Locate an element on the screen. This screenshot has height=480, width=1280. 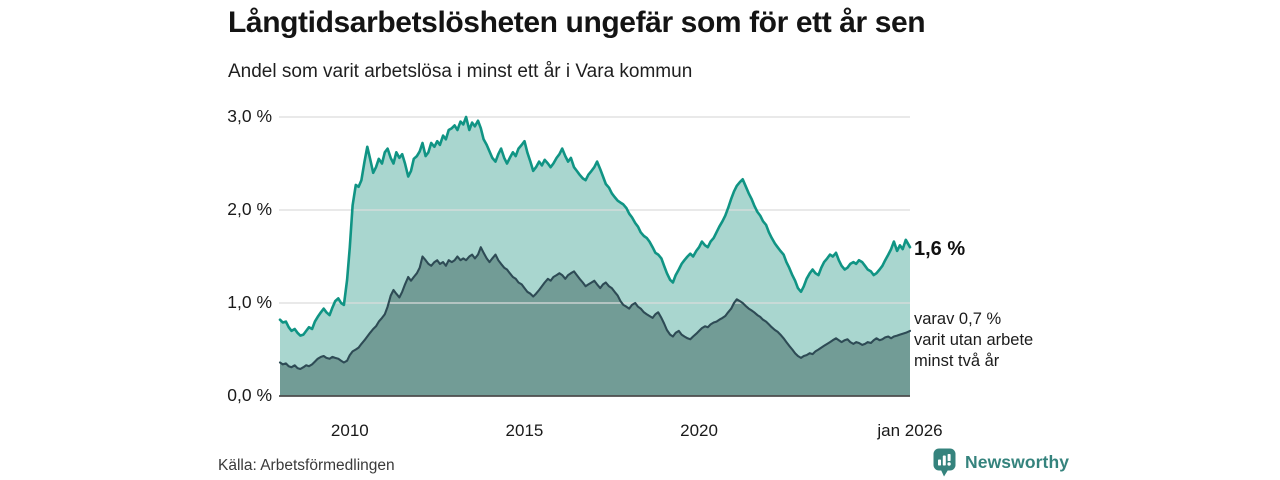
newsworthy-branding: Newsworthy is located at coordinates (1001, 462).